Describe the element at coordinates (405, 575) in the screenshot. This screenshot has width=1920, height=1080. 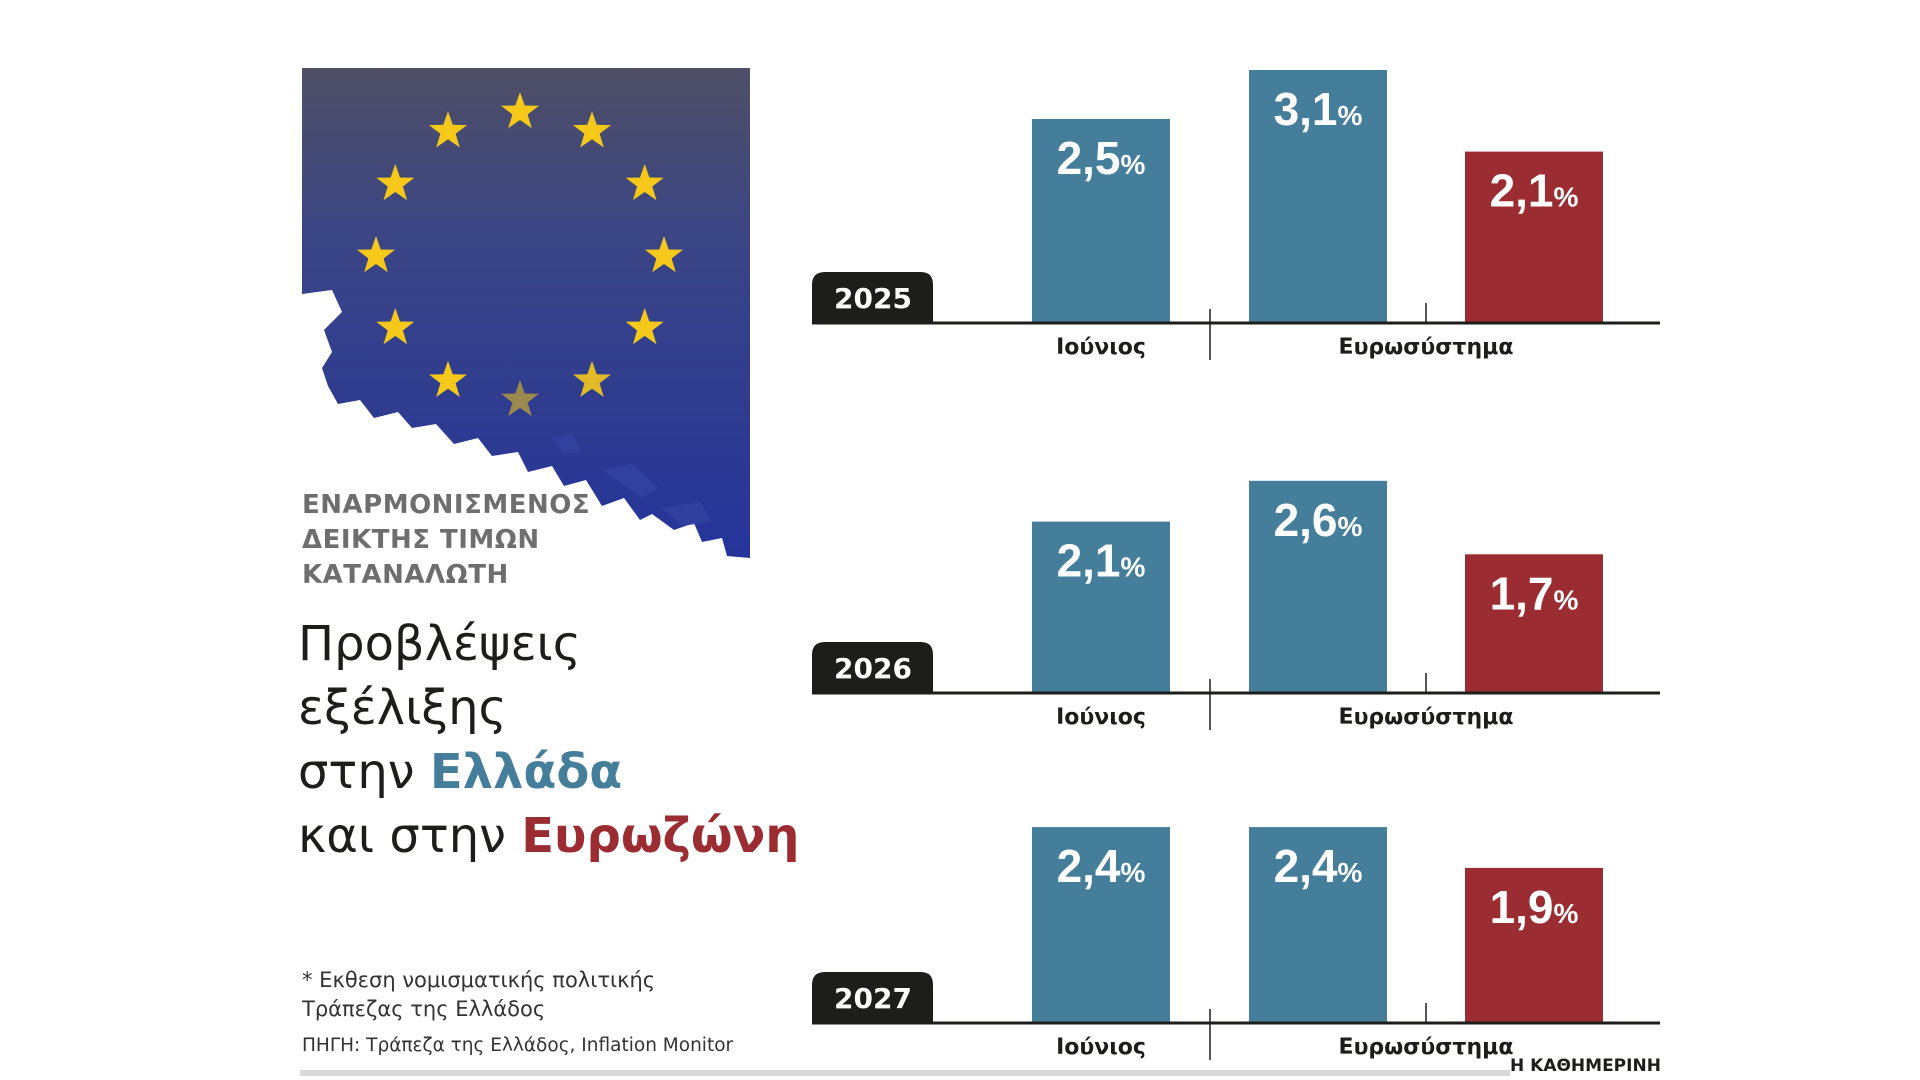
I see `kicker-line: ΚΑΤΑΝΑΛΩΤΗ` at that location.